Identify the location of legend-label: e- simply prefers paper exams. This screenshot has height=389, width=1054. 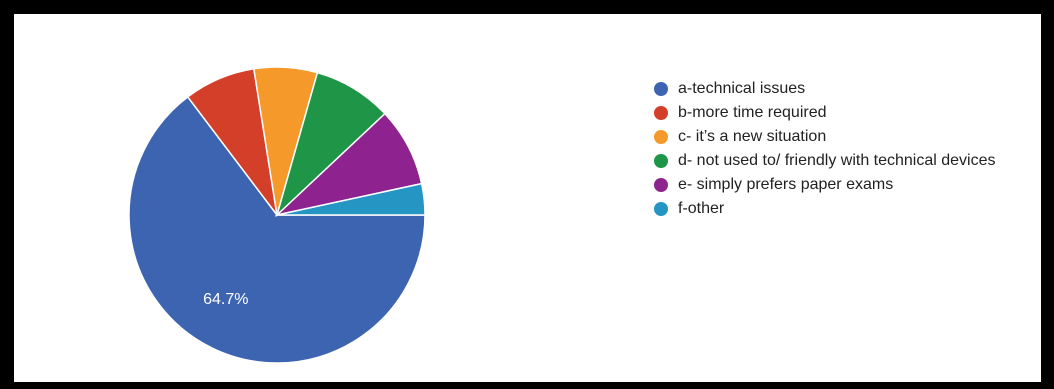
(786, 184).